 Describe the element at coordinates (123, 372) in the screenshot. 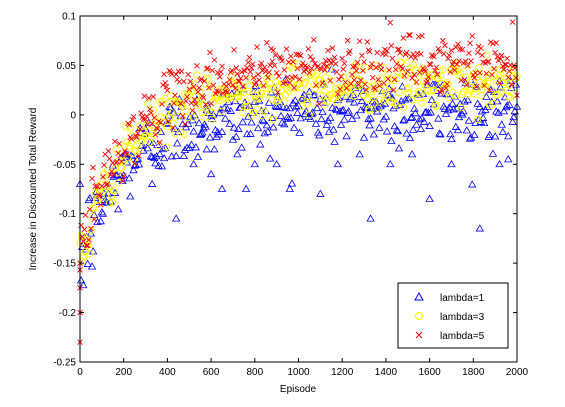

I see `x-tick-label: 200` at that location.